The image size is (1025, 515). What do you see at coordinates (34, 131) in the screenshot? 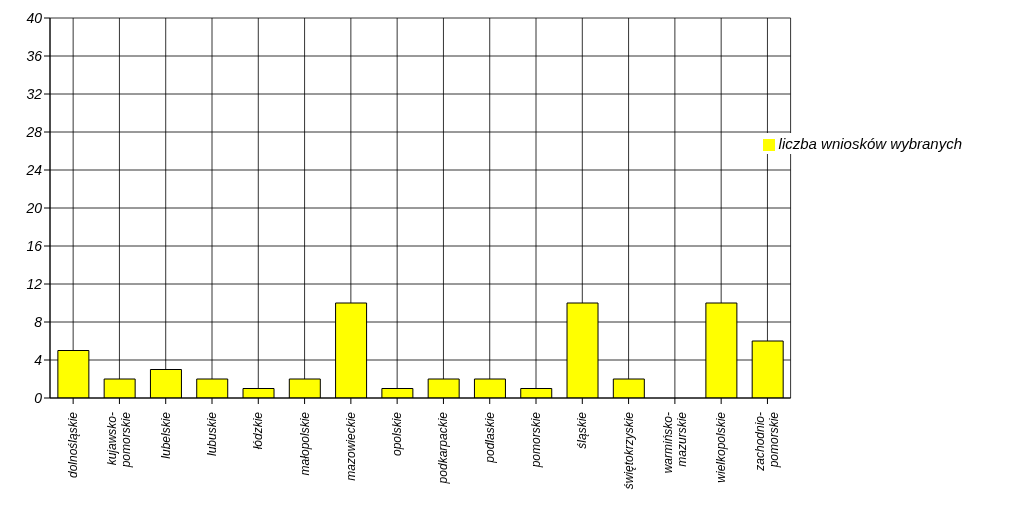
I see `y-tick-label: 28` at bounding box center [34, 131].